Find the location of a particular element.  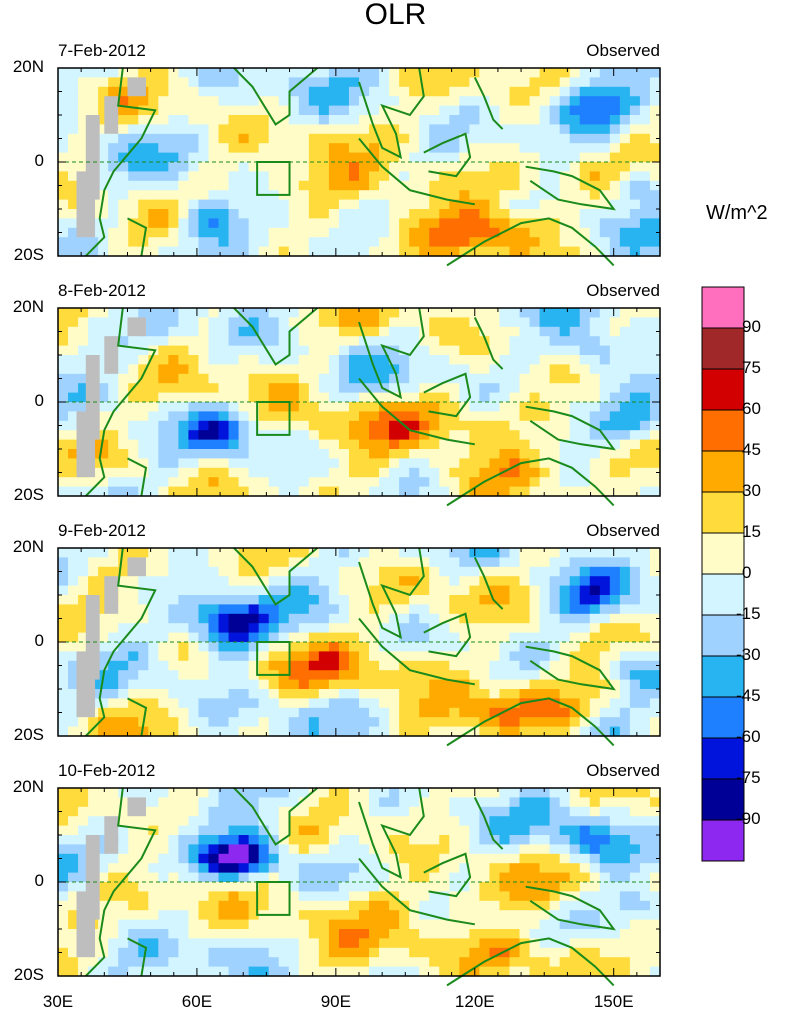

coastline is located at coordinates (488, 583).